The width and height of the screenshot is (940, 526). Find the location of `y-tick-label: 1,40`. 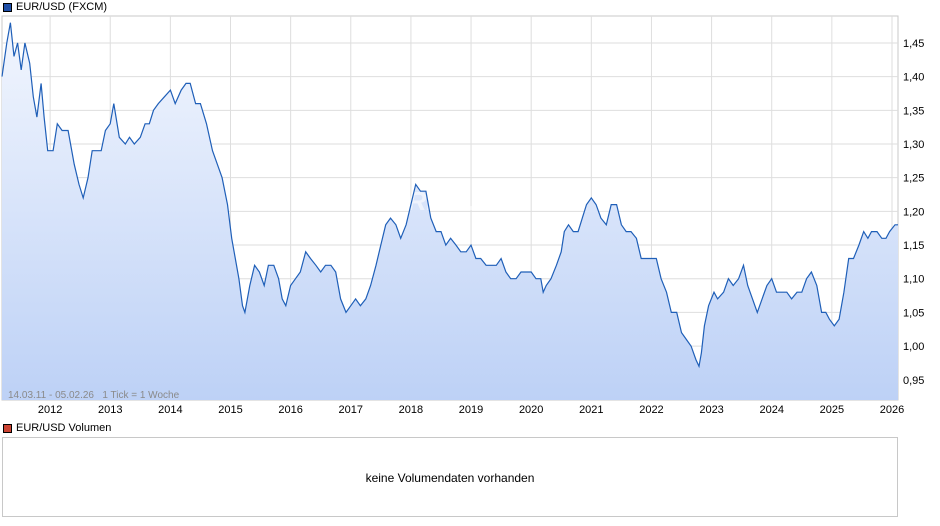

y-tick-label: 1,40 is located at coordinates (913, 78).